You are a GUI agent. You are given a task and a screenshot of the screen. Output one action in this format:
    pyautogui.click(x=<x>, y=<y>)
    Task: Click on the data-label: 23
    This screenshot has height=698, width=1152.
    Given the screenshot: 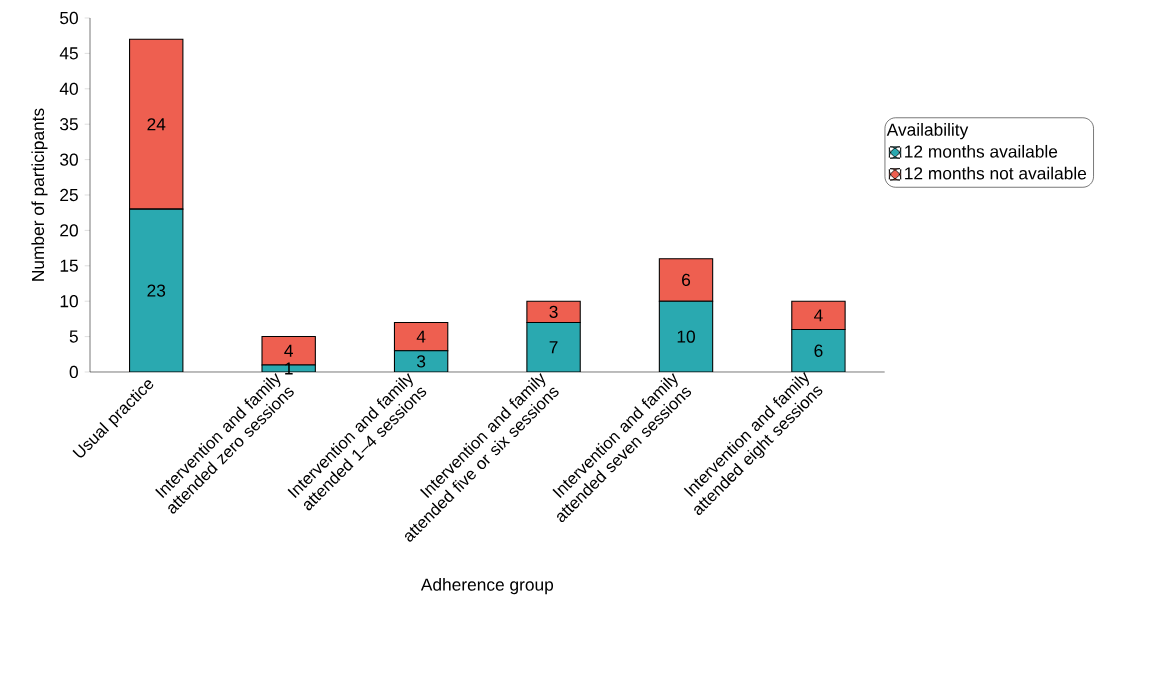 What is the action you would take?
    pyautogui.click(x=156, y=290)
    